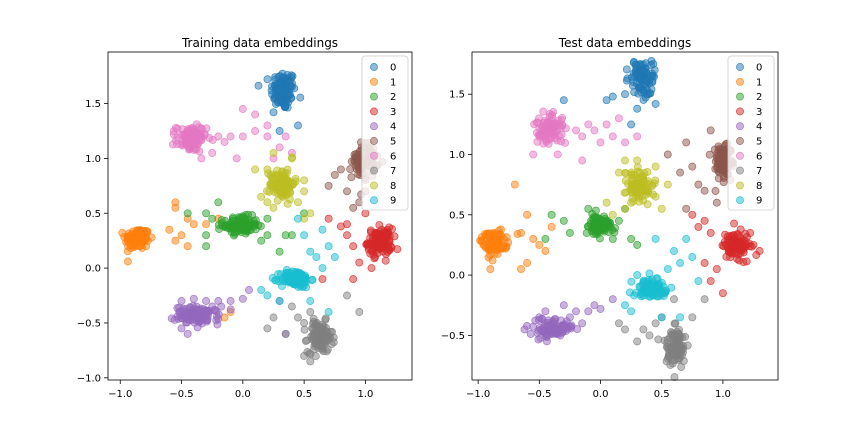  I want to click on y-axis: −0.5 0.0 0.5 1.0 1.5, so click(456, 216).